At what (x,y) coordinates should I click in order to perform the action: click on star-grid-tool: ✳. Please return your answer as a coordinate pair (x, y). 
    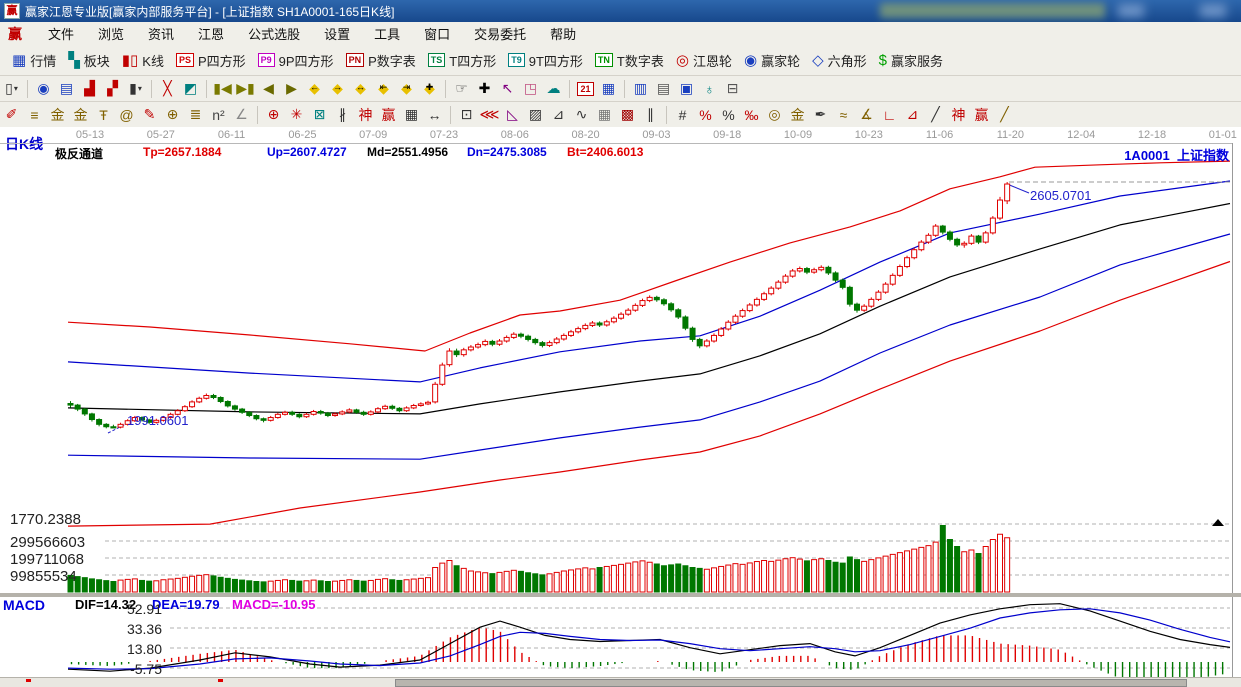
    Looking at the image, I should click on (296, 114).